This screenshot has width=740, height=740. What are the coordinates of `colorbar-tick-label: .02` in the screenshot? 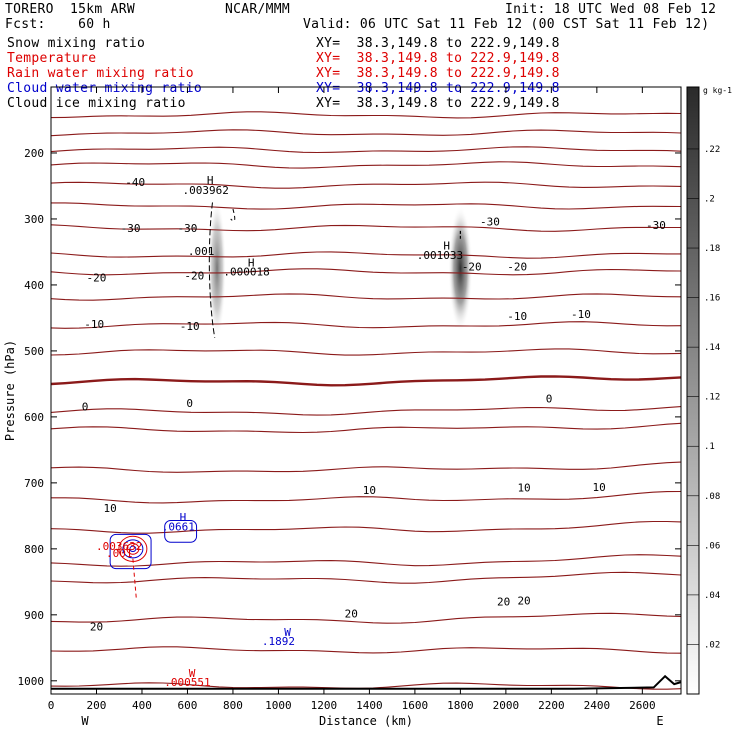 It's located at (712, 645).